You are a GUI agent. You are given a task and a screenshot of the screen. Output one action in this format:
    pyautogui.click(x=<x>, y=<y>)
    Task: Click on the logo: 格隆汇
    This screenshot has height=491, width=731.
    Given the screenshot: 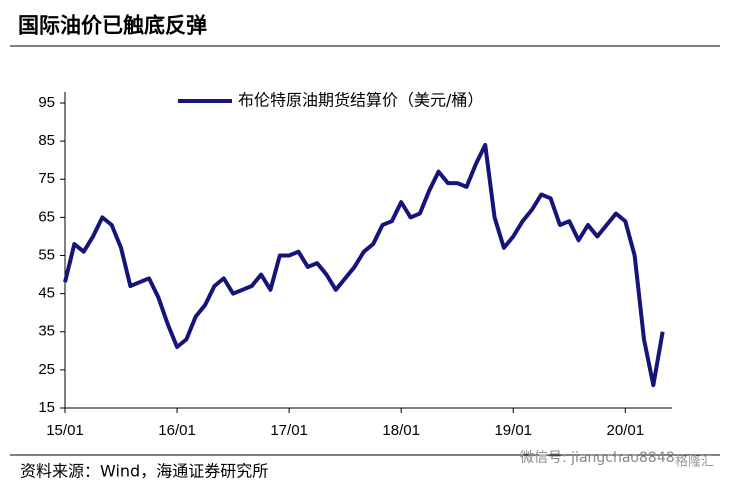 What is the action you would take?
    pyautogui.click(x=694, y=462)
    